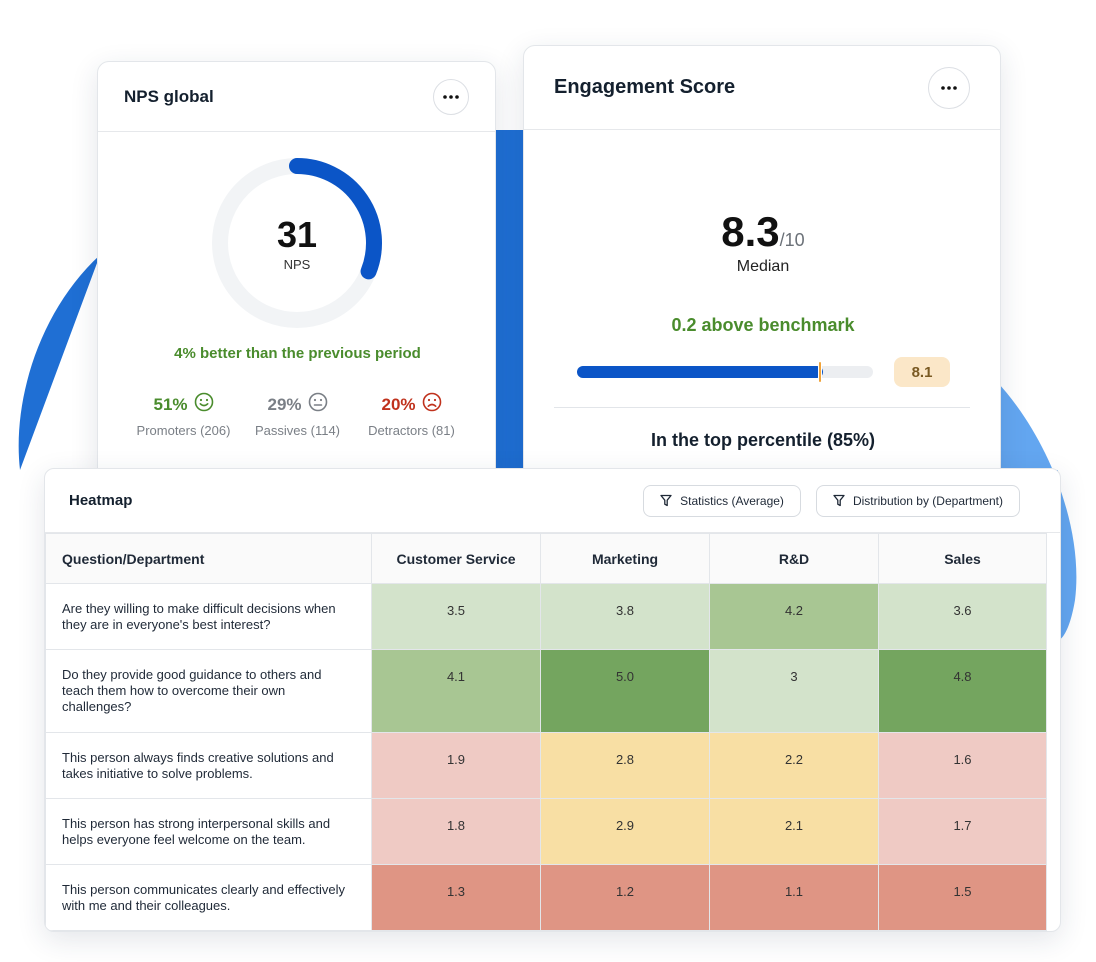 This screenshot has height=962, width=1096. What do you see at coordinates (794, 831) in the screenshot?
I see `heatmap-cell: 2.1` at bounding box center [794, 831].